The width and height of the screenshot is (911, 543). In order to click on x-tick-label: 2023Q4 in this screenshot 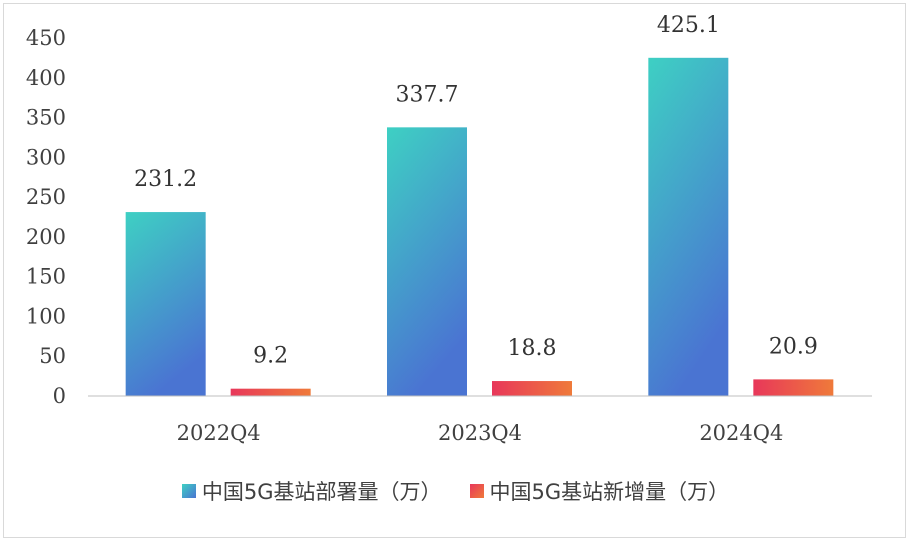, I will do `click(480, 433)`.